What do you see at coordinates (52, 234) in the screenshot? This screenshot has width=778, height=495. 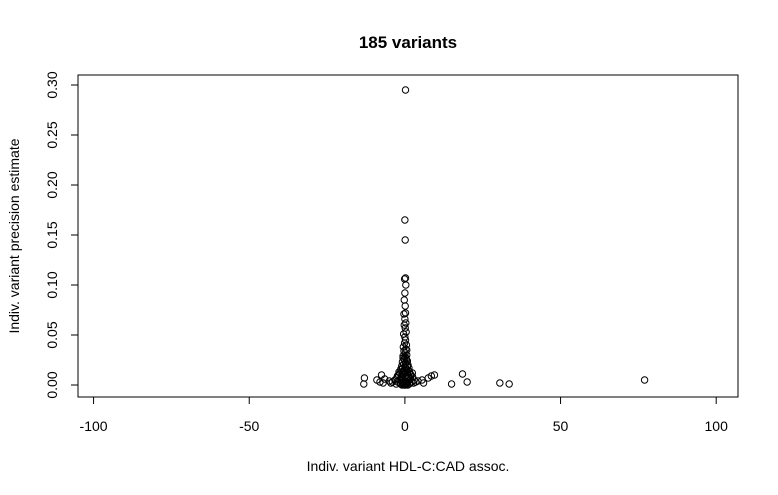 I see `y-tick-label: 0.15` at bounding box center [52, 234].